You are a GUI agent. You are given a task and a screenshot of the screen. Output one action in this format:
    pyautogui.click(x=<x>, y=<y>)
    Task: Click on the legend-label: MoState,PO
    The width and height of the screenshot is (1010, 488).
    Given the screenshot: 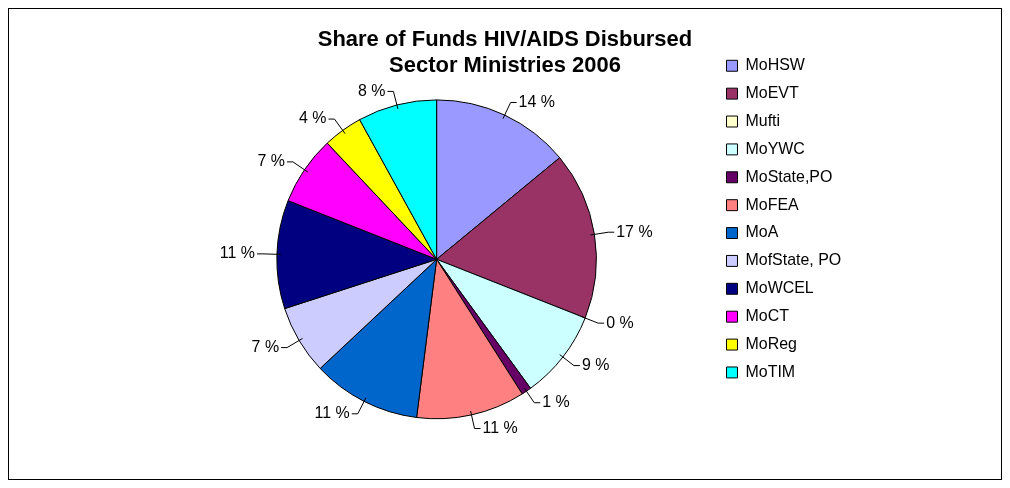 What is the action you would take?
    pyautogui.click(x=789, y=176)
    